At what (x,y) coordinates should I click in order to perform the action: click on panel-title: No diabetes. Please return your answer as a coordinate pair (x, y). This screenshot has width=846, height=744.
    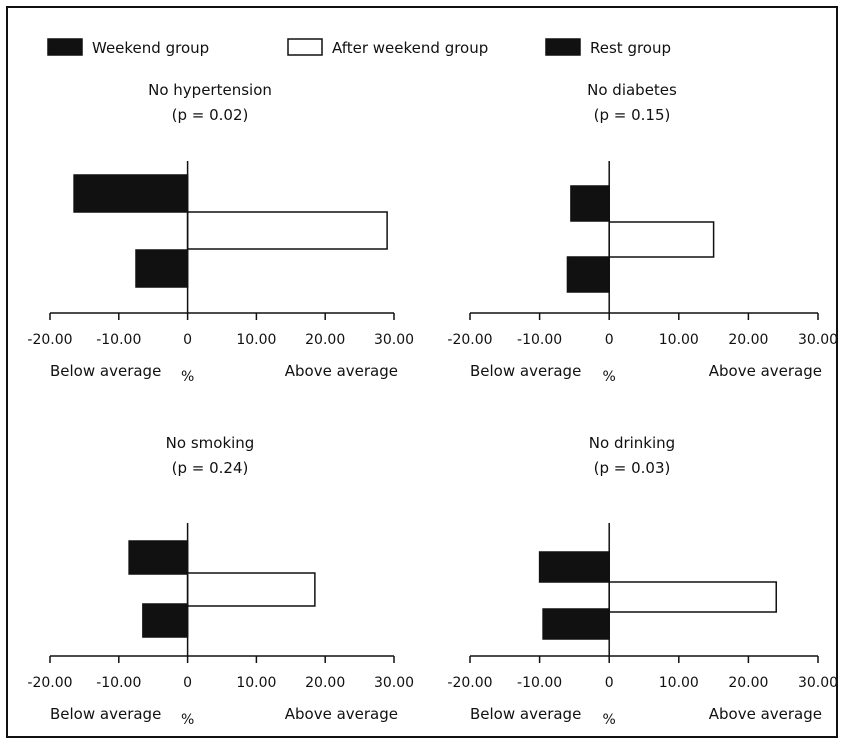
    Looking at the image, I should click on (632, 90).